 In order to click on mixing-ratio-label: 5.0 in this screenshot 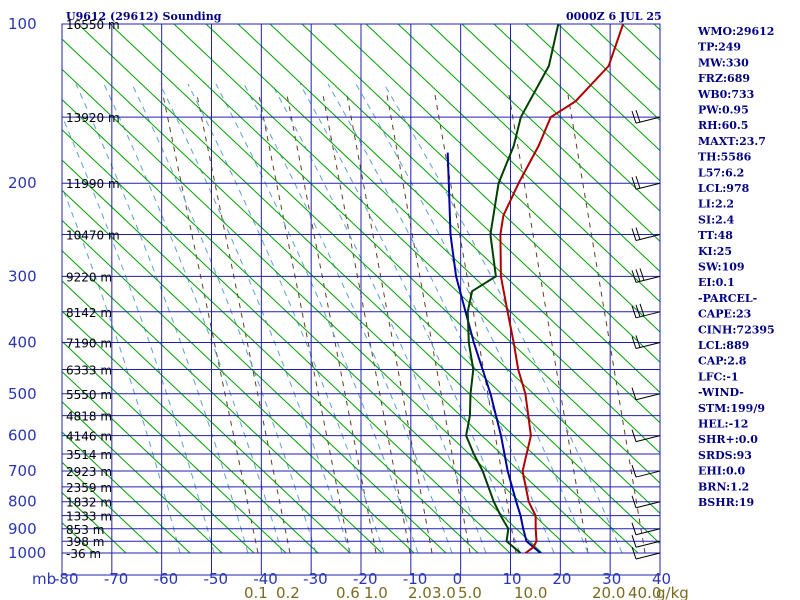, I will do `click(470, 592)`.